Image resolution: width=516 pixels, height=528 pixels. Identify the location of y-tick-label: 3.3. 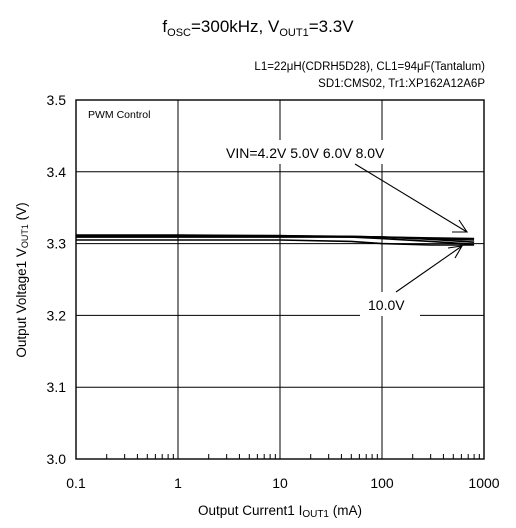
(57, 244).